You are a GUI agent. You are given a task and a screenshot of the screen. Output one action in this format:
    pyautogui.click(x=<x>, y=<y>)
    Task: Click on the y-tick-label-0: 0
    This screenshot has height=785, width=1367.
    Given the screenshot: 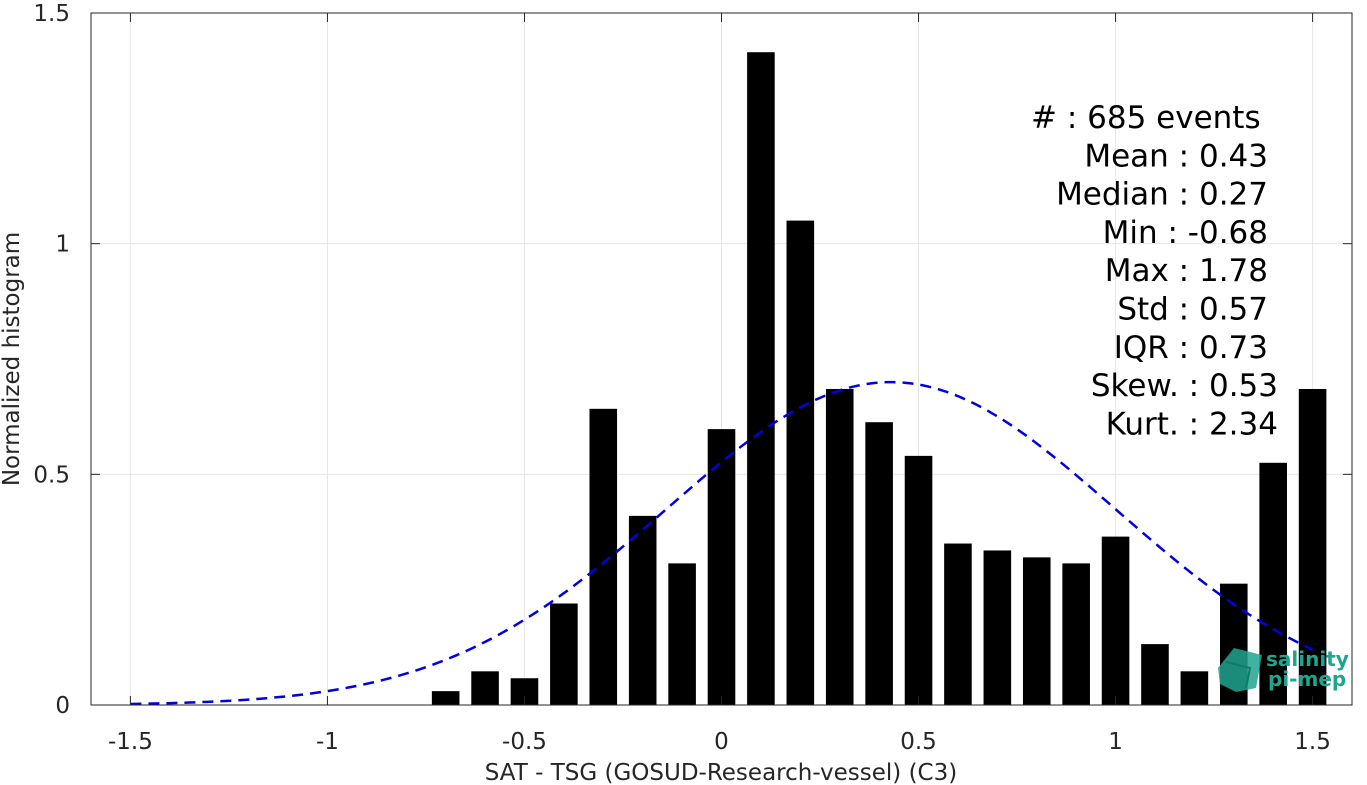 What is the action you would take?
    pyautogui.click(x=62, y=706)
    